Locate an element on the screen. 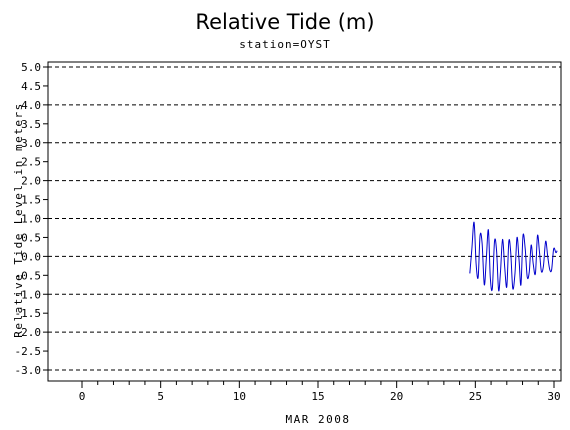 Image resolution: width=570 pixels, height=430 pixels. y-tick-label: 5.0 is located at coordinates (31, 67).